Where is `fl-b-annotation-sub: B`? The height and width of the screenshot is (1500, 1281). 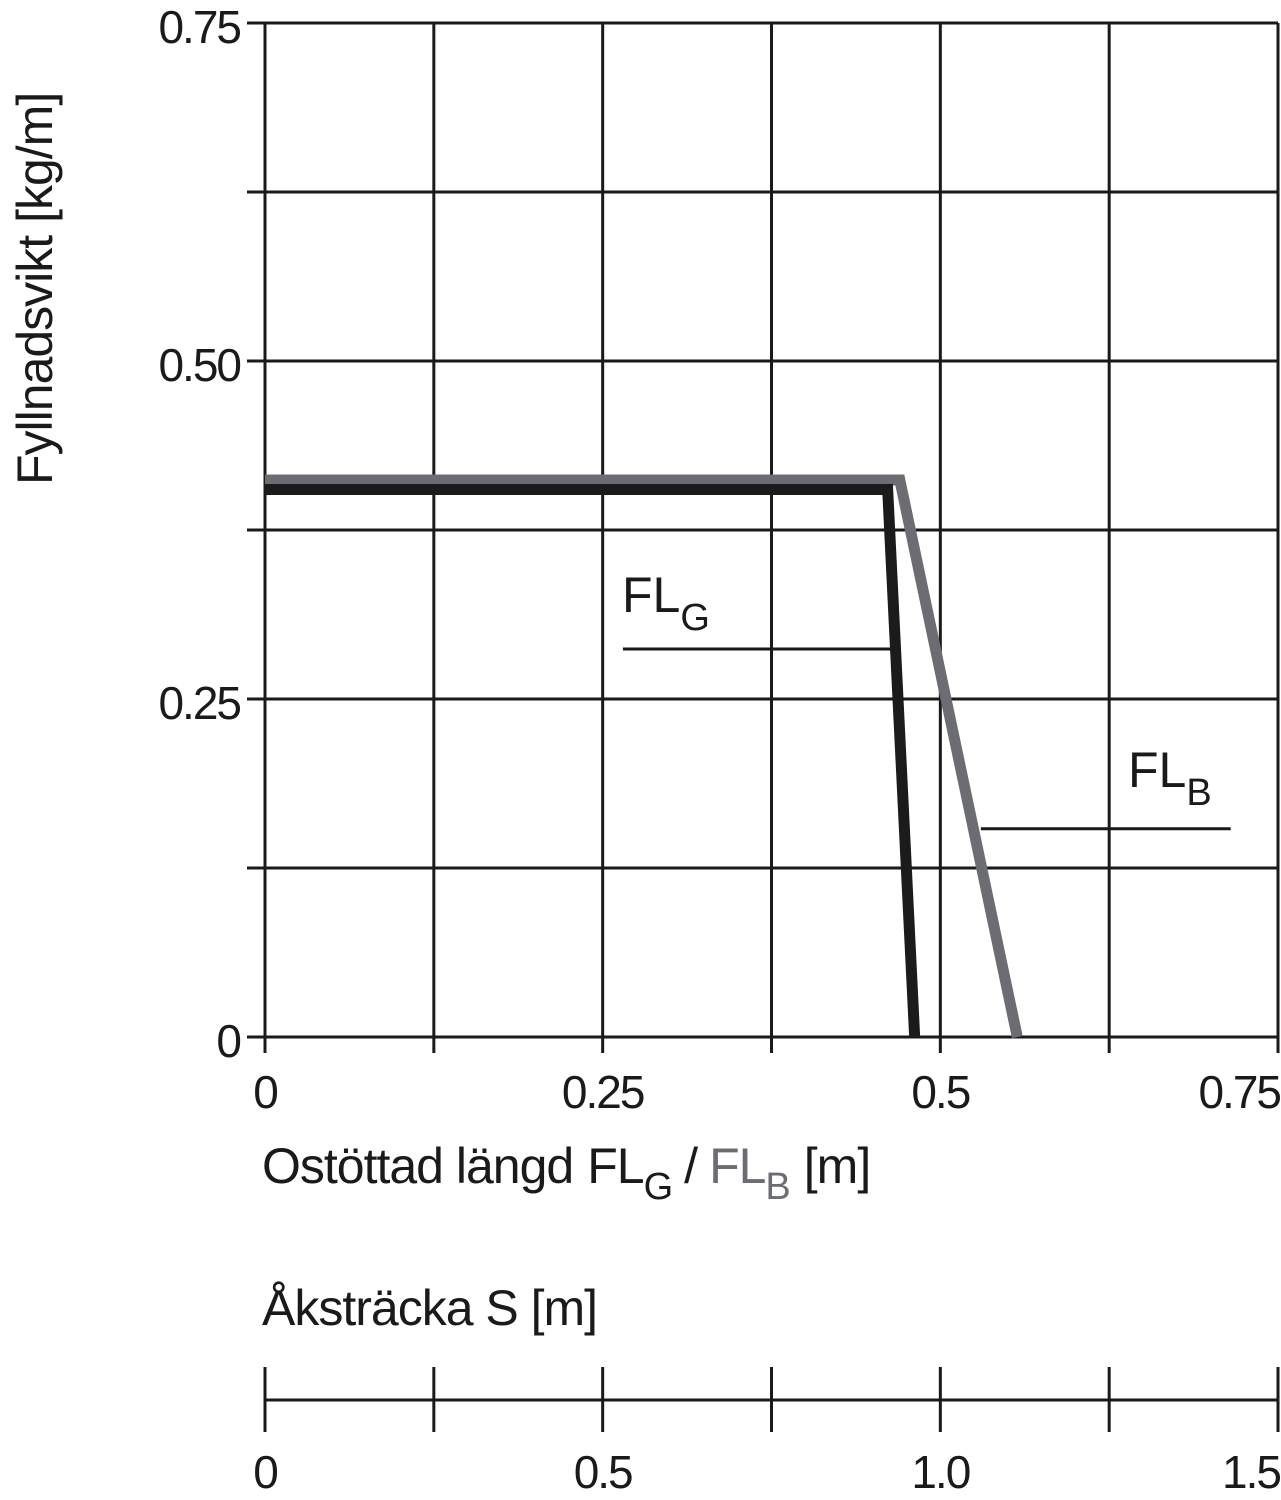 fl-b-annotation-sub: B is located at coordinates (1198, 793).